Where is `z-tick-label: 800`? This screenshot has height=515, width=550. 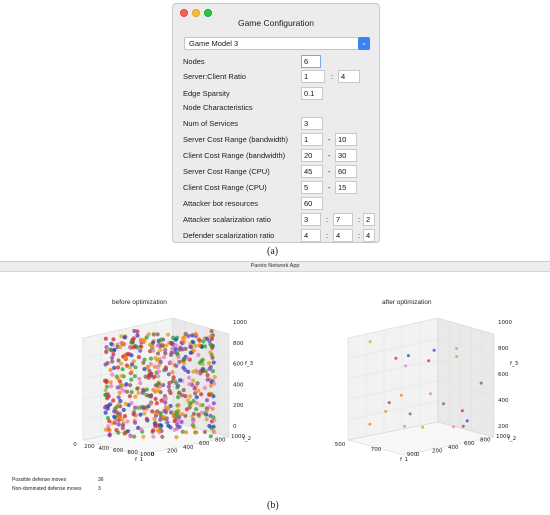
z-tick-label: 800 is located at coordinates (238, 344).